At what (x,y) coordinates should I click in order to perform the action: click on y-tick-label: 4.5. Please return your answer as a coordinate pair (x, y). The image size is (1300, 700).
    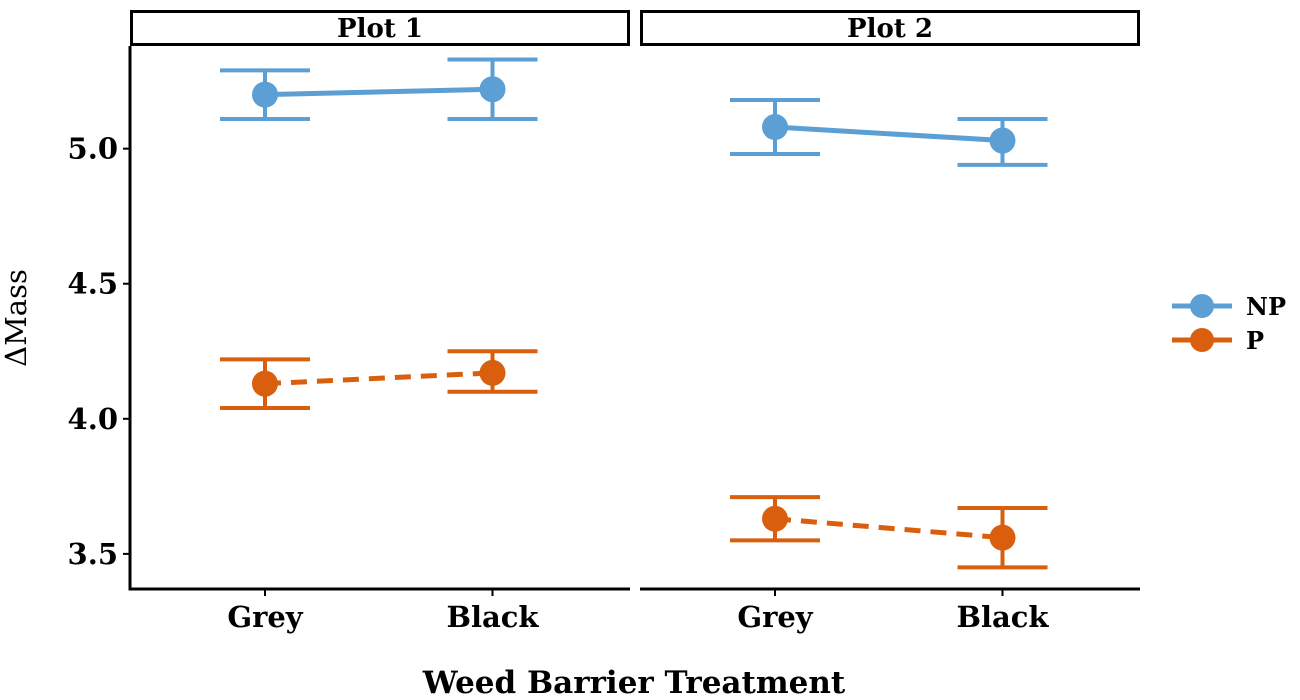
    Looking at the image, I should click on (93, 284).